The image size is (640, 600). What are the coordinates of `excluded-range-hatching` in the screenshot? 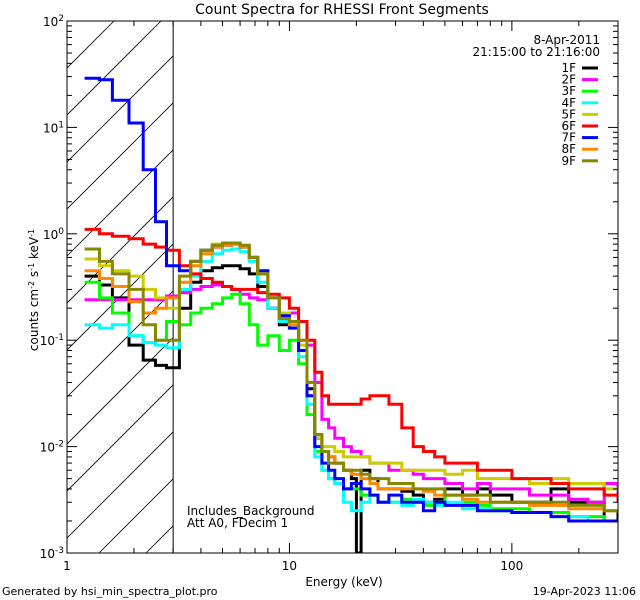 It's located at (120, 287).